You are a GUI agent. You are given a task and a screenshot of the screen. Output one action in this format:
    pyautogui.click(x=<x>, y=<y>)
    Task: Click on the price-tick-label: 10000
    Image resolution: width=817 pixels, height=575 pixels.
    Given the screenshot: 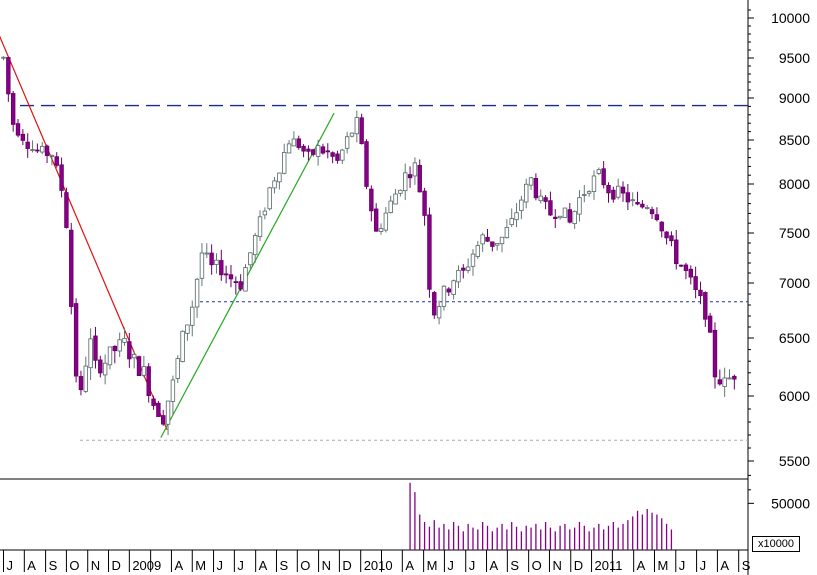 What is the action you would take?
    pyautogui.click(x=790, y=18)
    